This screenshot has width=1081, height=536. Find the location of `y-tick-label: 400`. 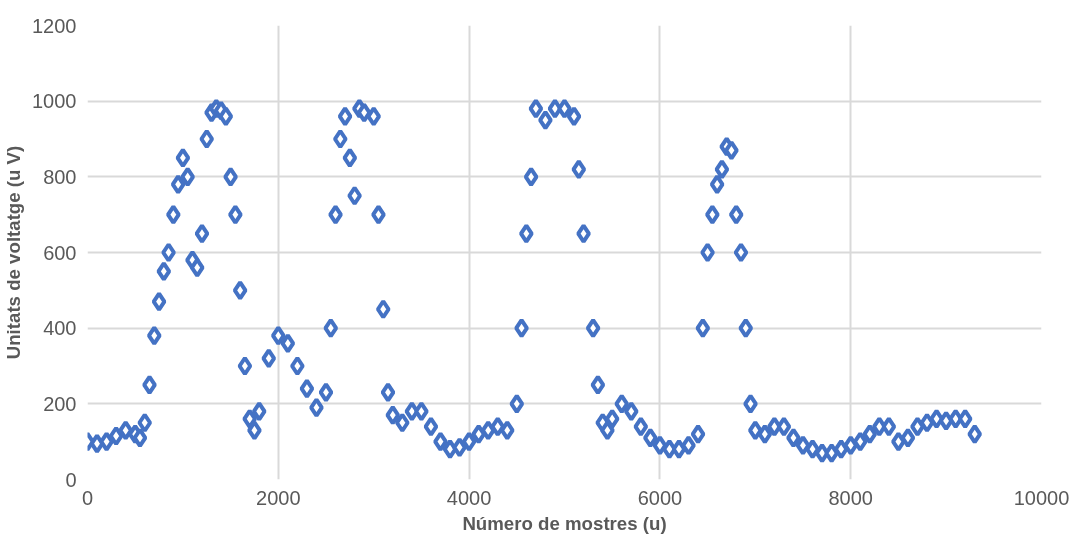

y-tick-label: 400 is located at coordinates (60, 328).